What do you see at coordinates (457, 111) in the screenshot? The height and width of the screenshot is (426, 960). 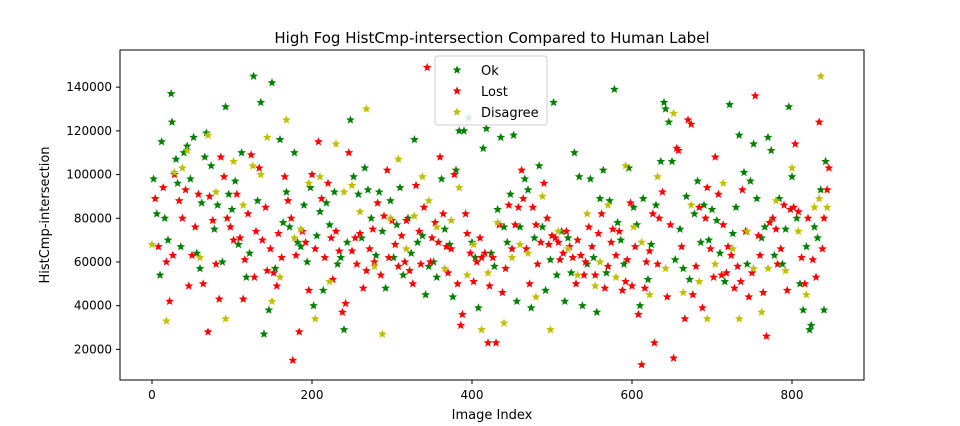 I see `legend-marker-disagree` at bounding box center [457, 111].